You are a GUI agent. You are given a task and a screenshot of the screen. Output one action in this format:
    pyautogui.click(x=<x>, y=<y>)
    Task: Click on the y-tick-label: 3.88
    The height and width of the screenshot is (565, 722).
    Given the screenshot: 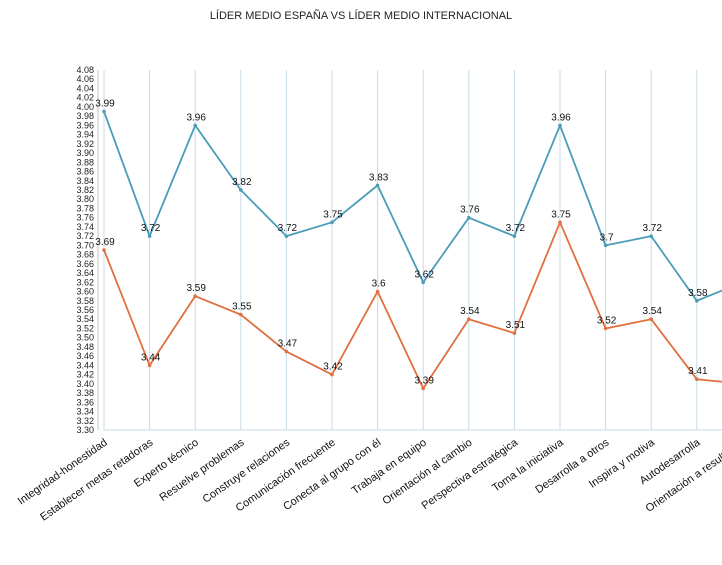 What is the action you would take?
    pyautogui.click(x=85, y=162)
    